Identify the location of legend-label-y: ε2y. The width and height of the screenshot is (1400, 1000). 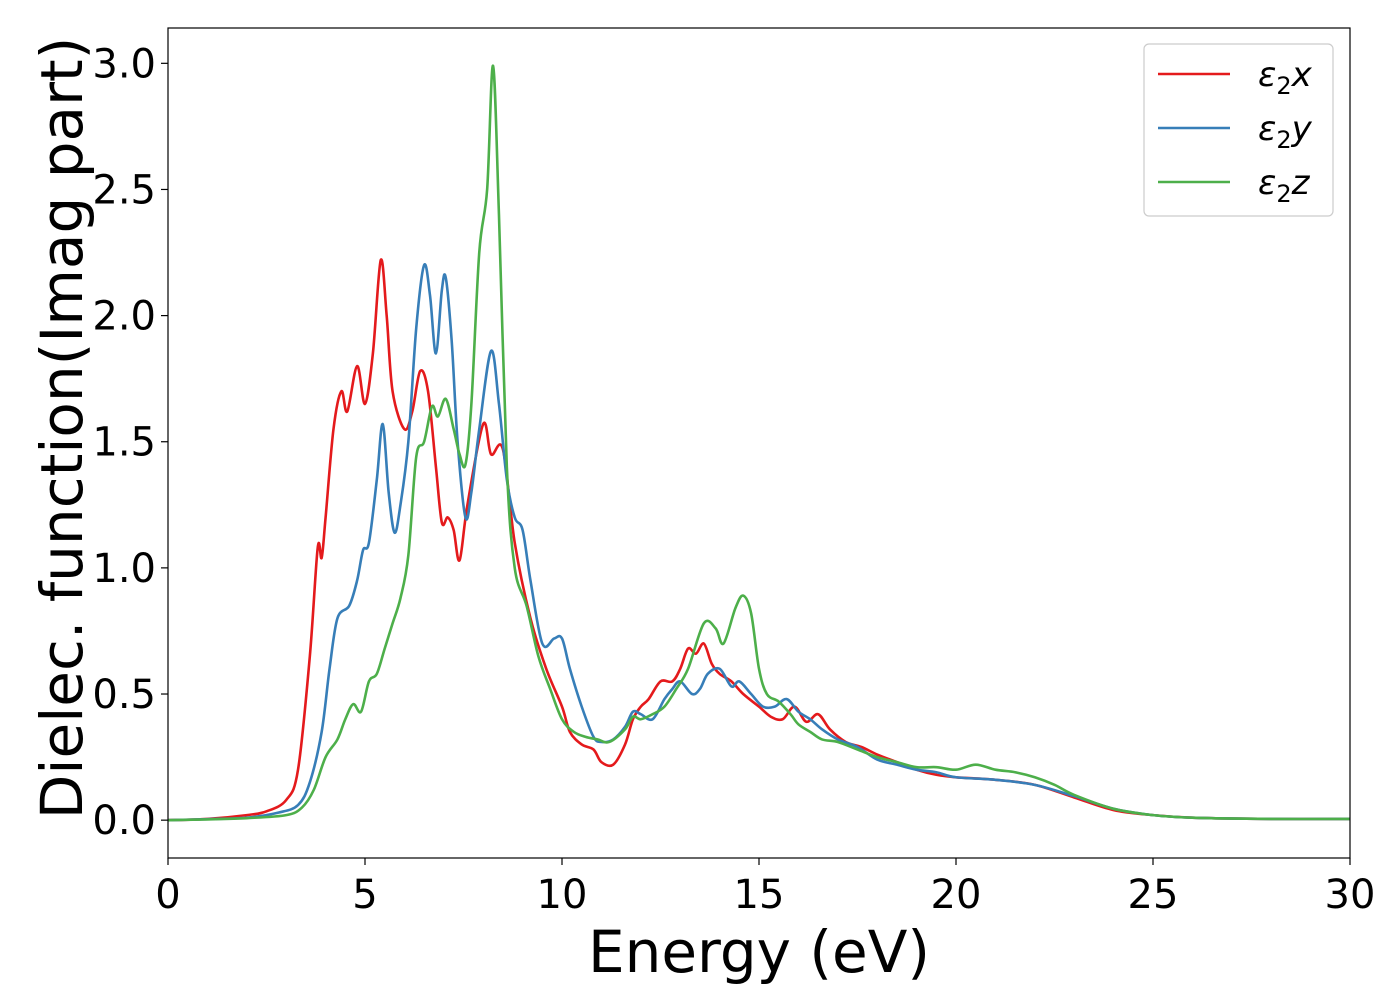
(1285, 131).